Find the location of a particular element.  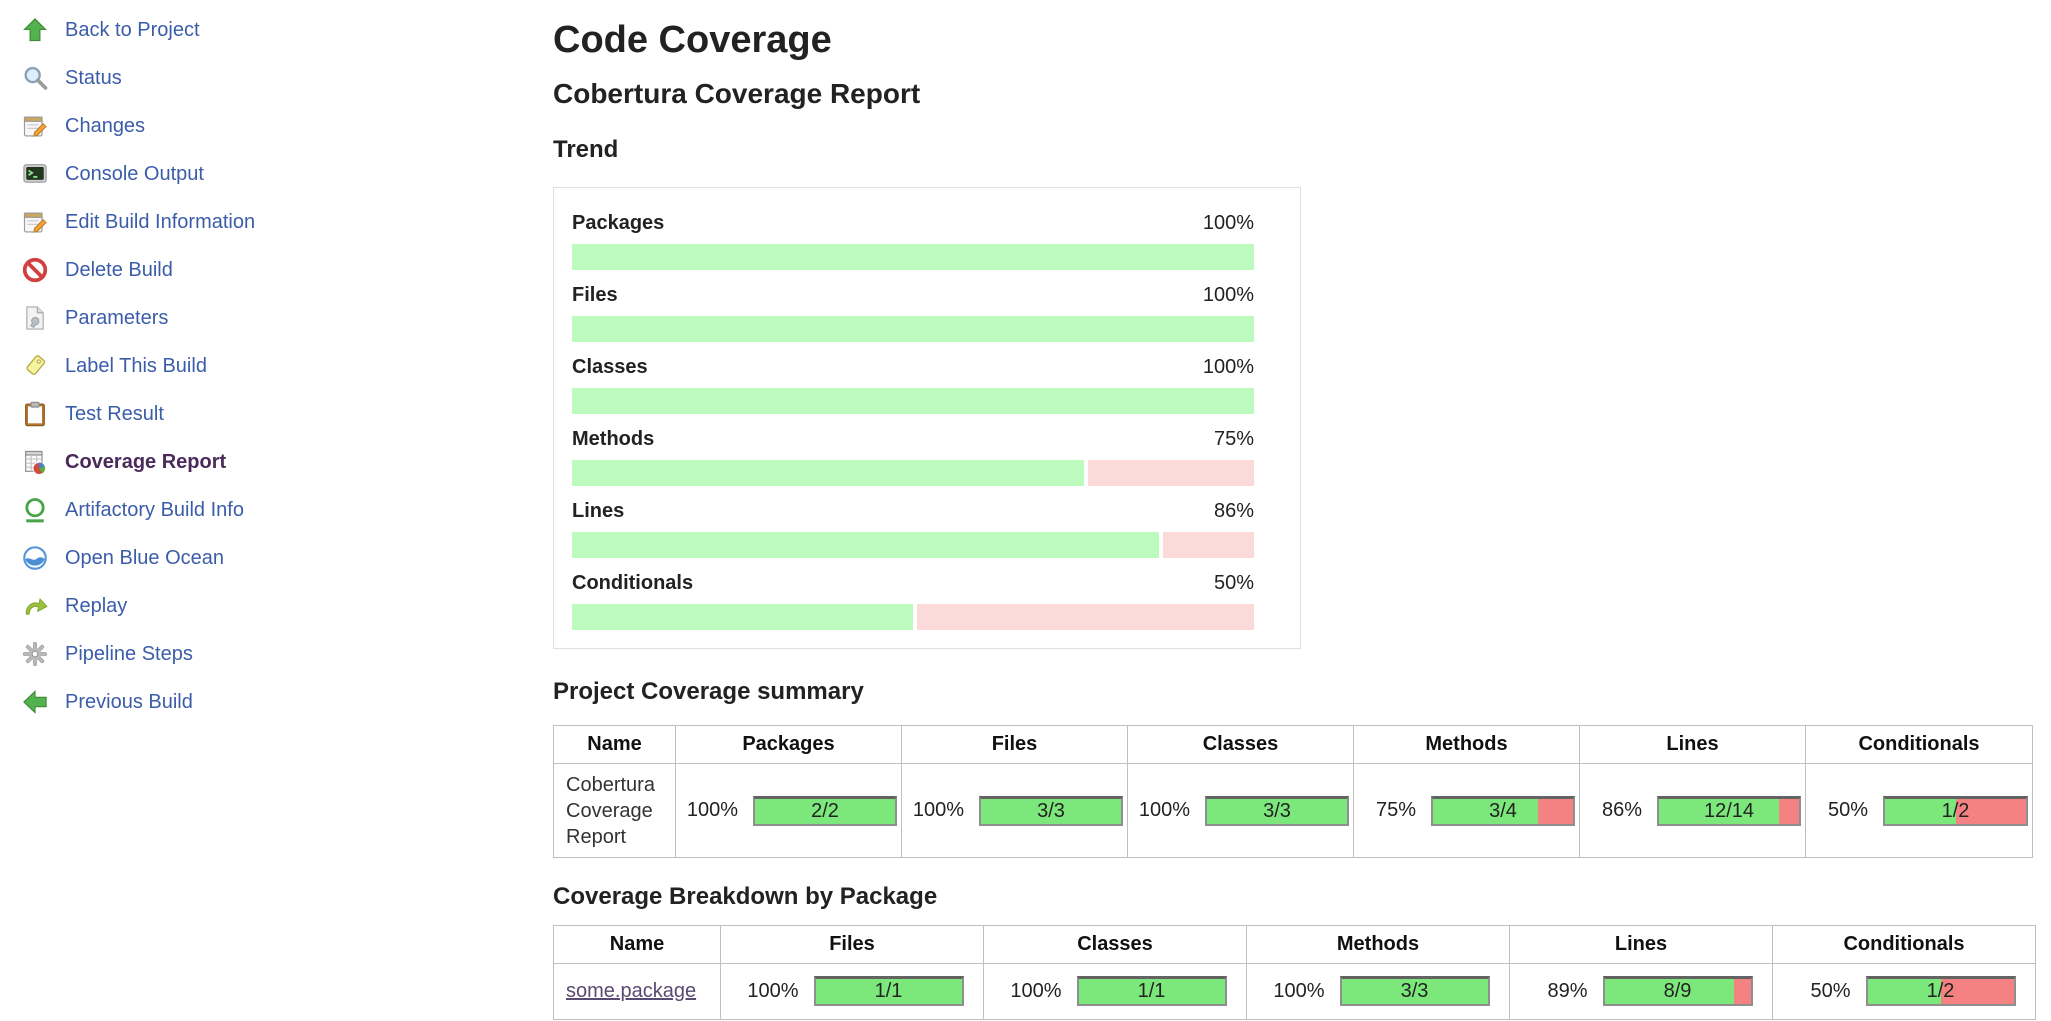

summary-col-classes: Classes is located at coordinates (1240, 745).